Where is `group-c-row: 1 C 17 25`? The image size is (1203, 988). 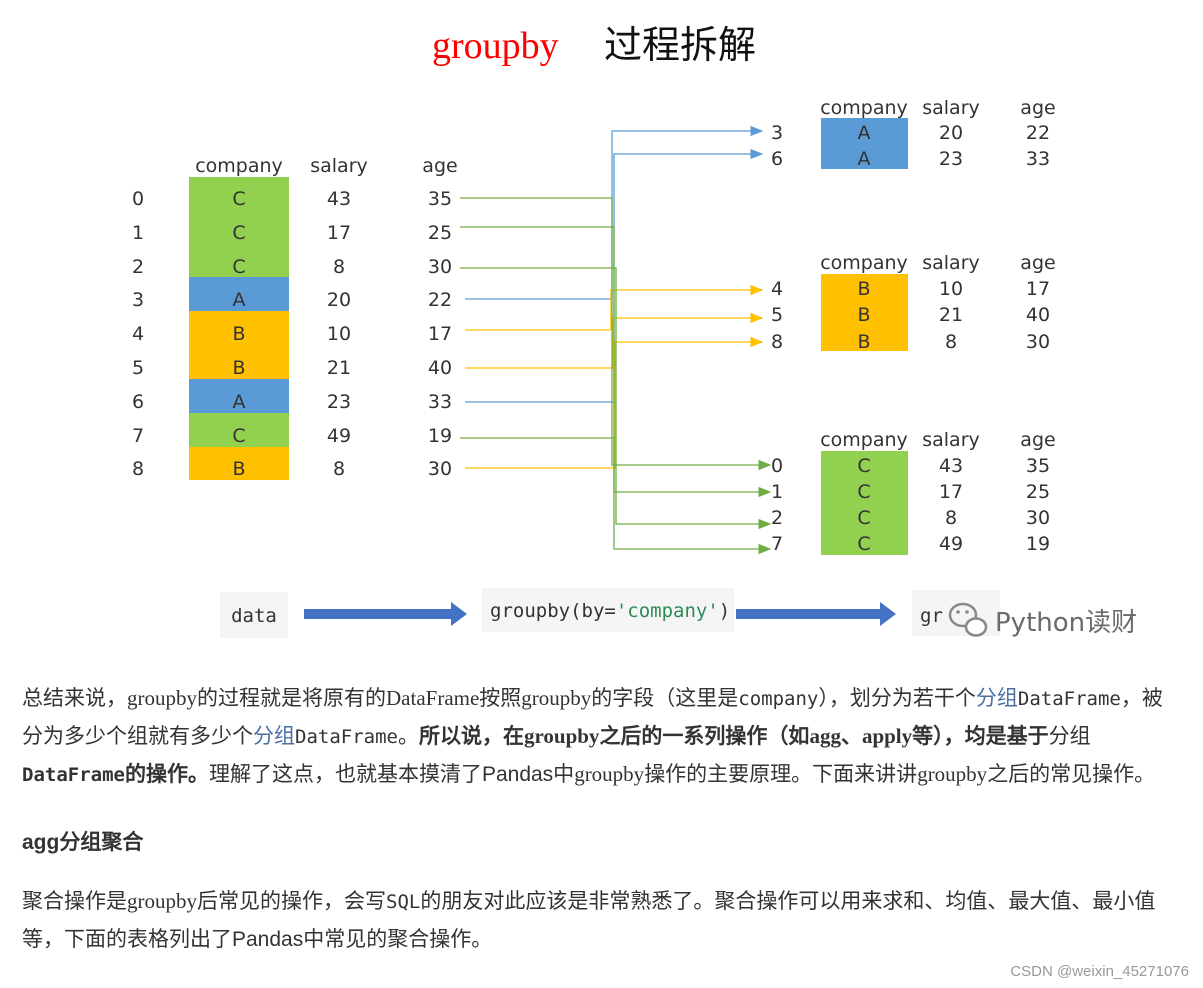
group-c-row: 1 C 17 25 is located at coordinates (910, 492).